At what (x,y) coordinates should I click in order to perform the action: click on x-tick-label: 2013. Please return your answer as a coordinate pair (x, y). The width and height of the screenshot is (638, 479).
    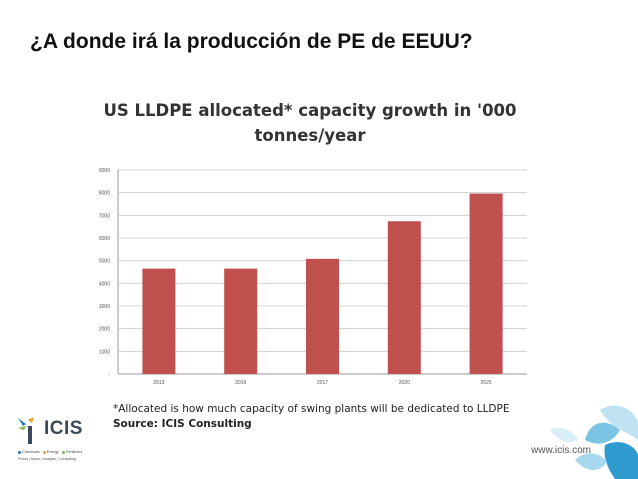
    Looking at the image, I should click on (158, 383).